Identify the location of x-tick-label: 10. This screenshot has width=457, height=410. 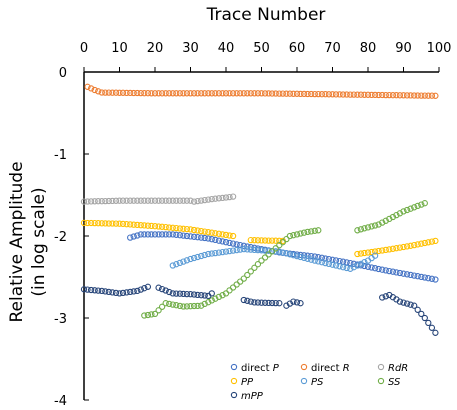
(119, 48).